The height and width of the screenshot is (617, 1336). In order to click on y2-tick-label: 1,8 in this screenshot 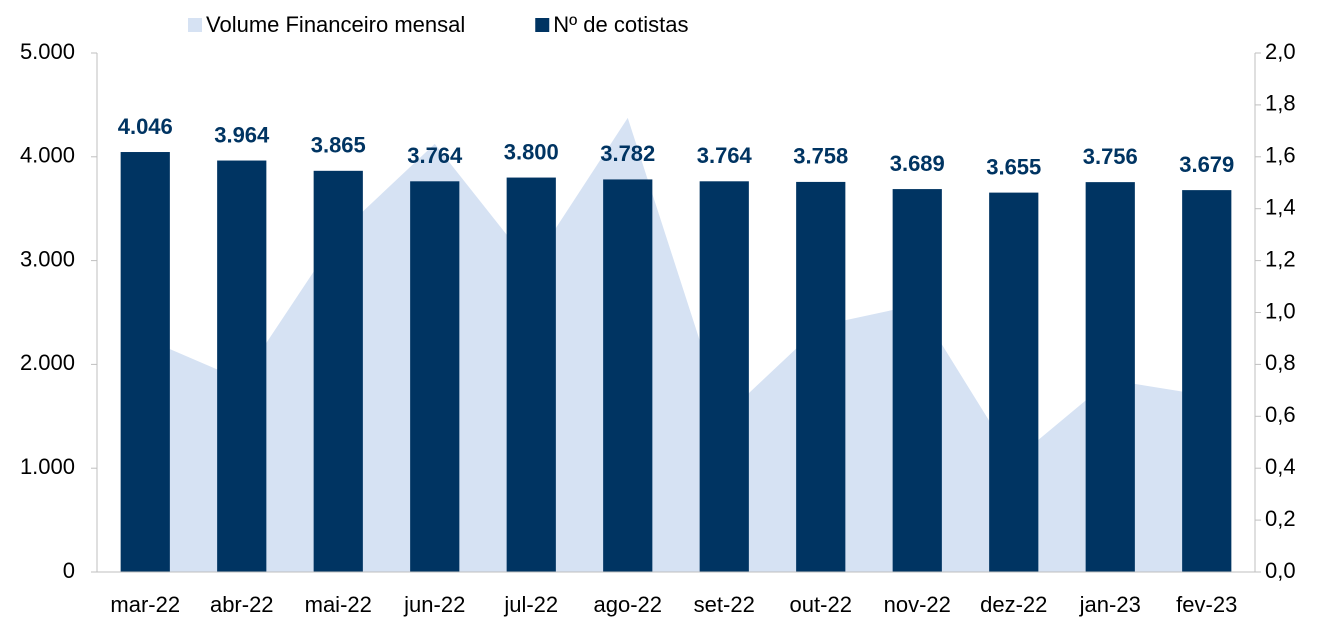, I will do `click(1280, 103)`.